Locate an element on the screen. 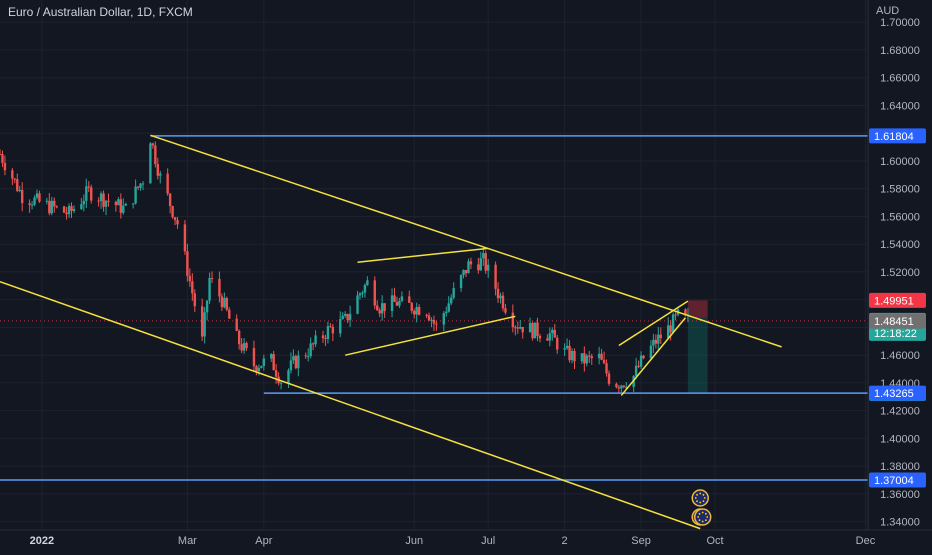  prev-close-label-bg is located at coordinates (897, 321).